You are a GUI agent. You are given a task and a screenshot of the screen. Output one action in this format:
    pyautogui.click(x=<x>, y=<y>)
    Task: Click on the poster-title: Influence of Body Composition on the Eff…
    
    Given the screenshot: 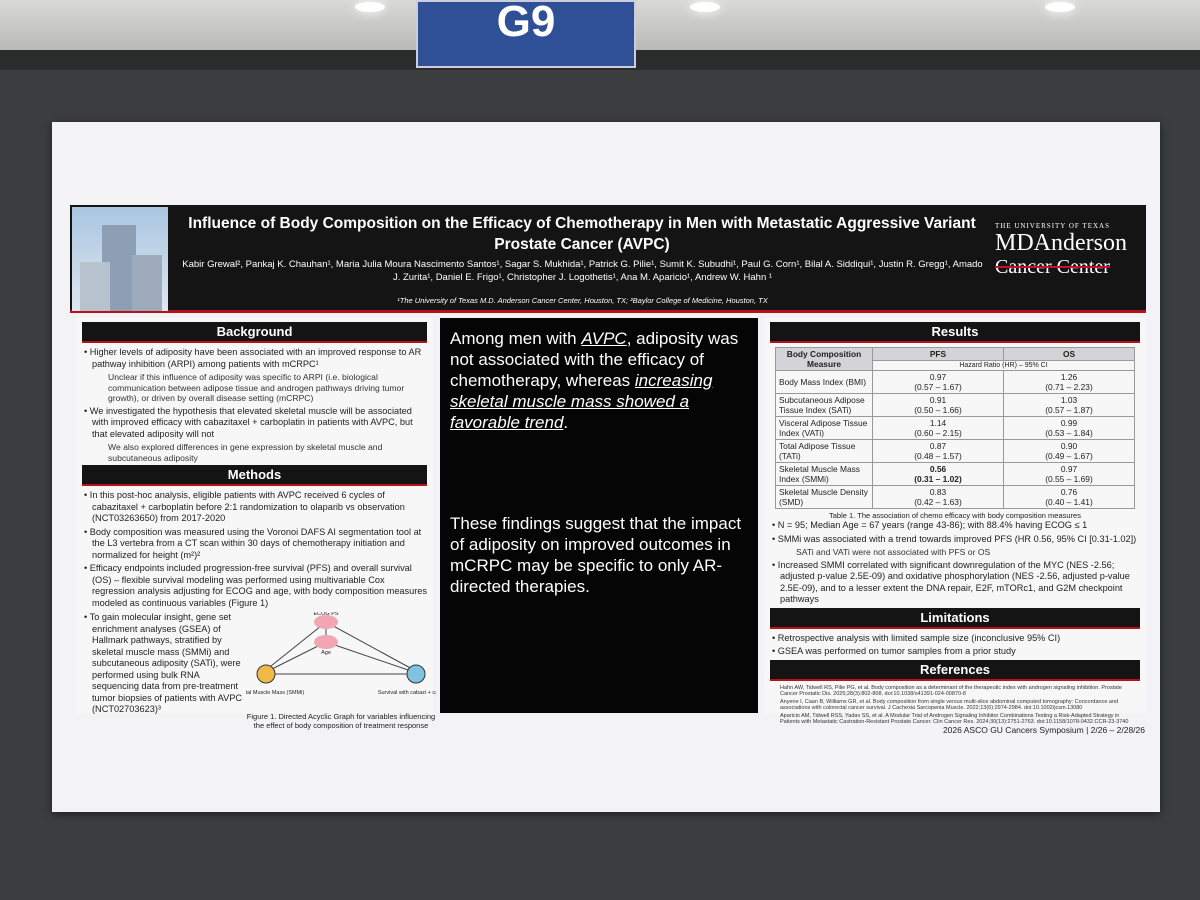 What is the action you would take?
    pyautogui.click(x=582, y=234)
    